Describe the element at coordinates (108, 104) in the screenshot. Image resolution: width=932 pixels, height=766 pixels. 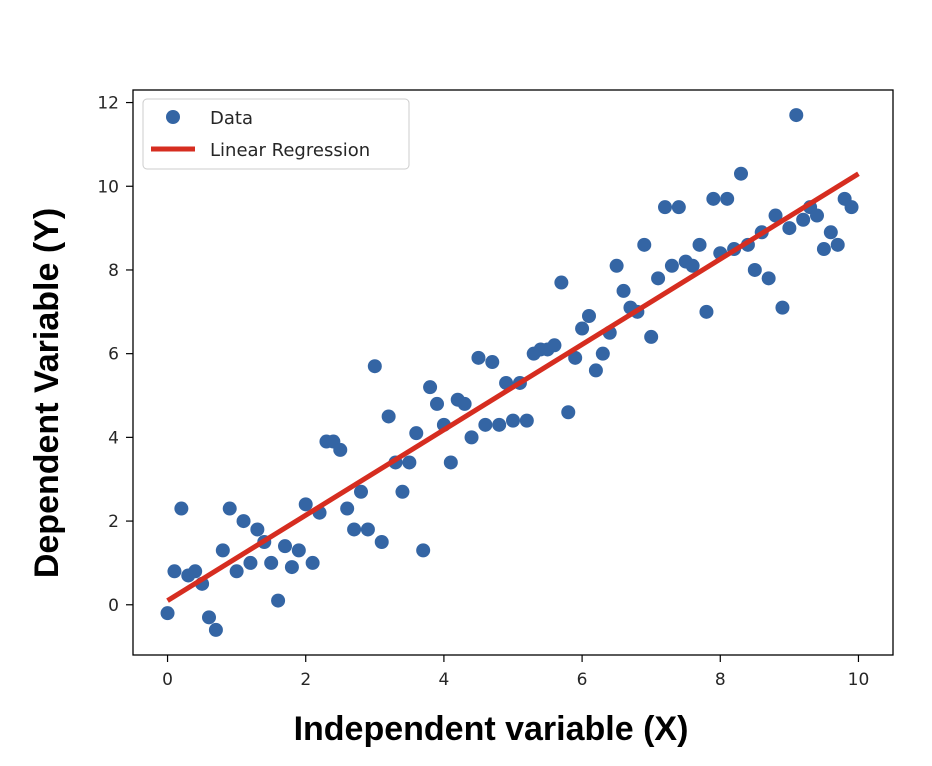
I see `y-tick-label: 12` at that location.